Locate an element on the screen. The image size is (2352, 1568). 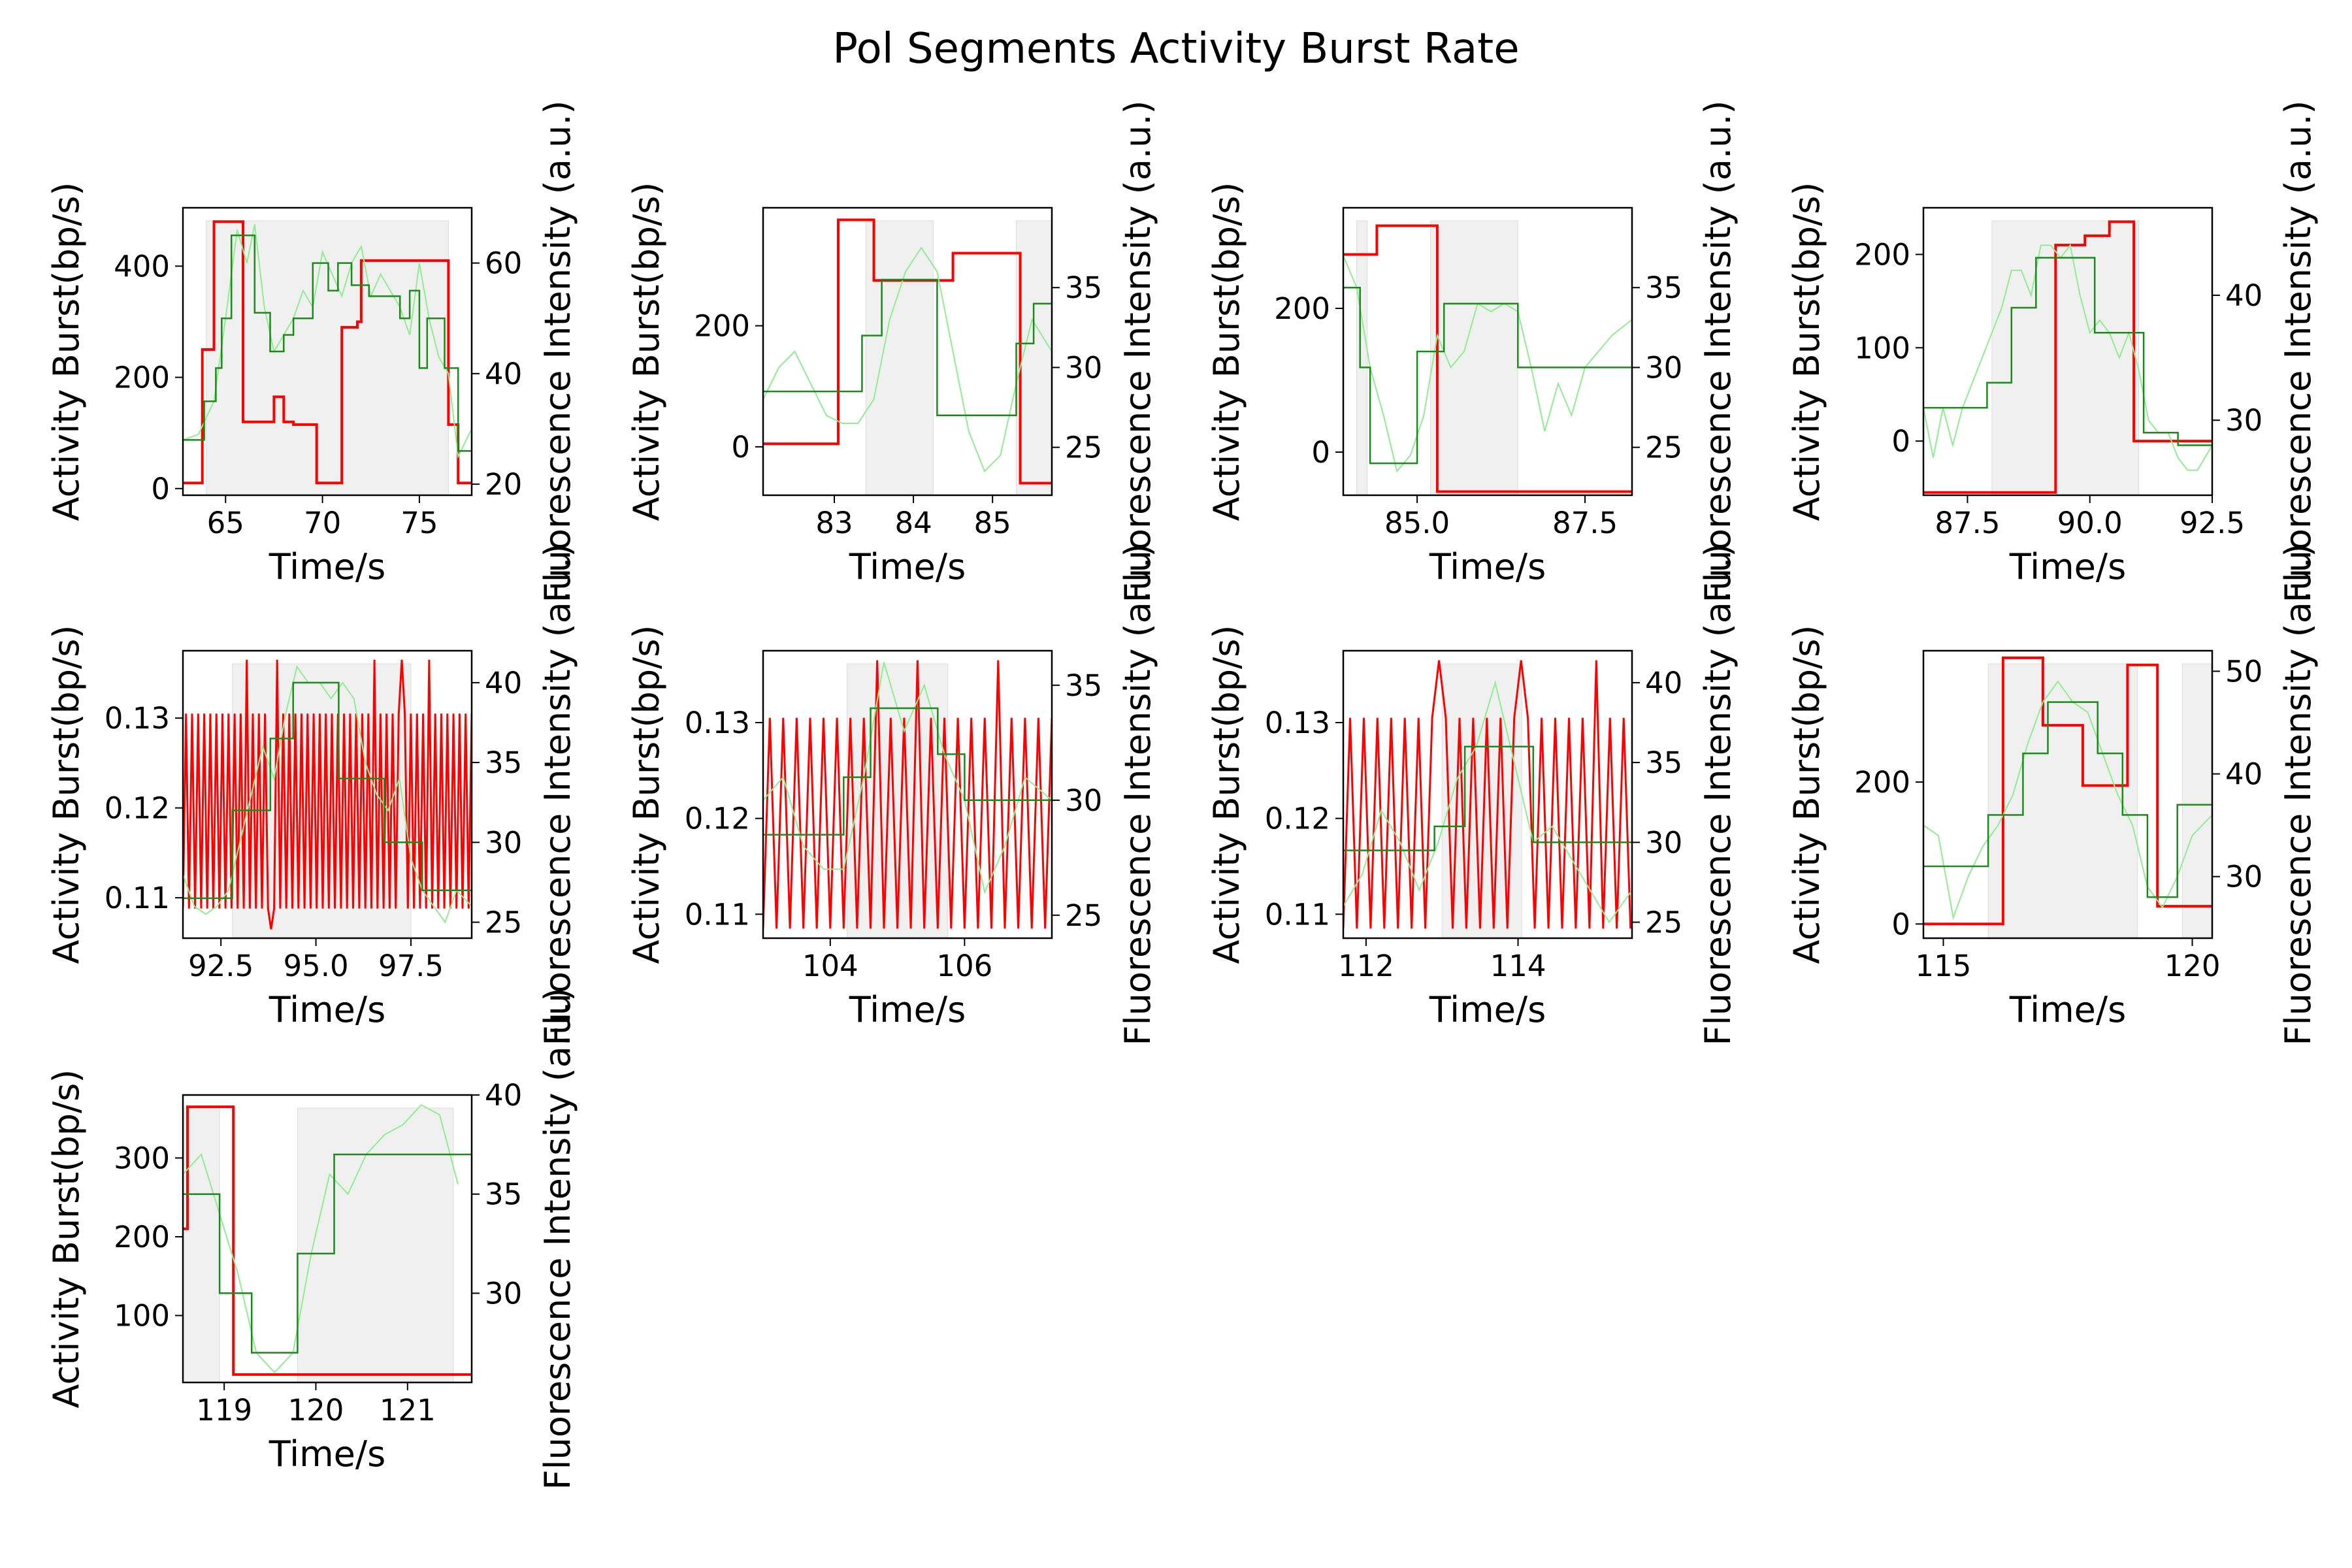
x-tick-label: 90.0 is located at coordinates (2090, 523).